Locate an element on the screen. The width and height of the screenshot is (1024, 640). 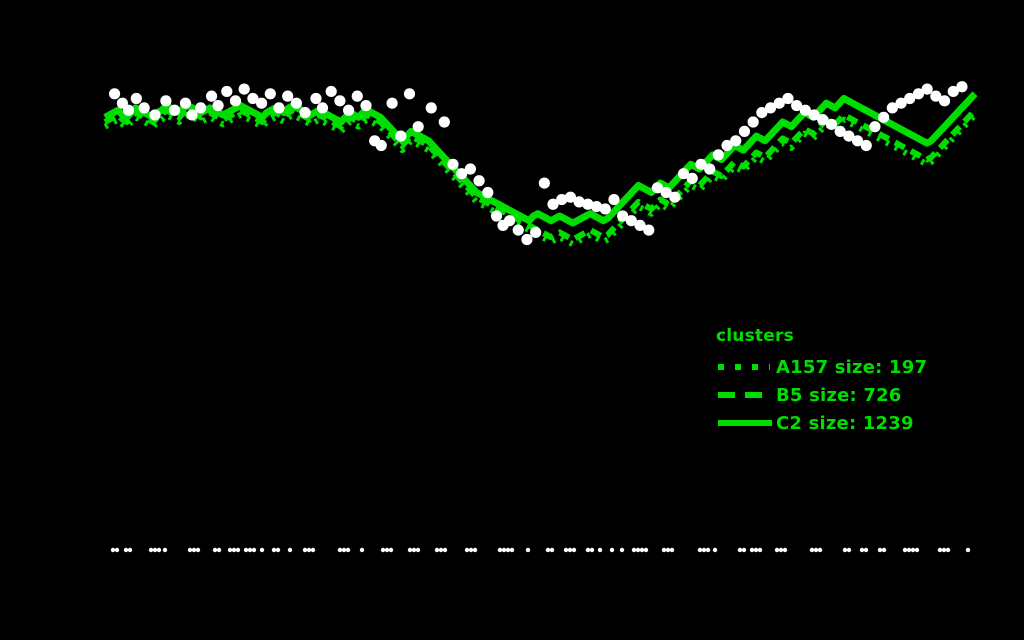
legend-item-b5: B5 size: 726 is located at coordinates (864, 395).